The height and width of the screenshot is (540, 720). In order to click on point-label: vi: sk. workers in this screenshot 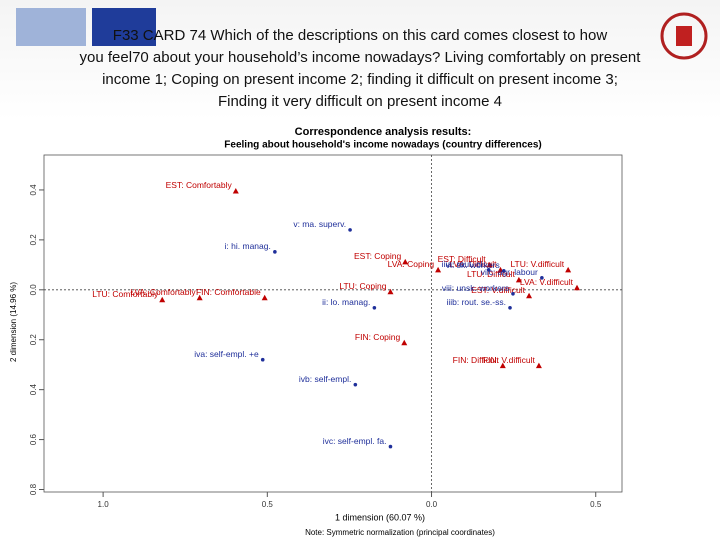, I will do `click(473, 265)`.